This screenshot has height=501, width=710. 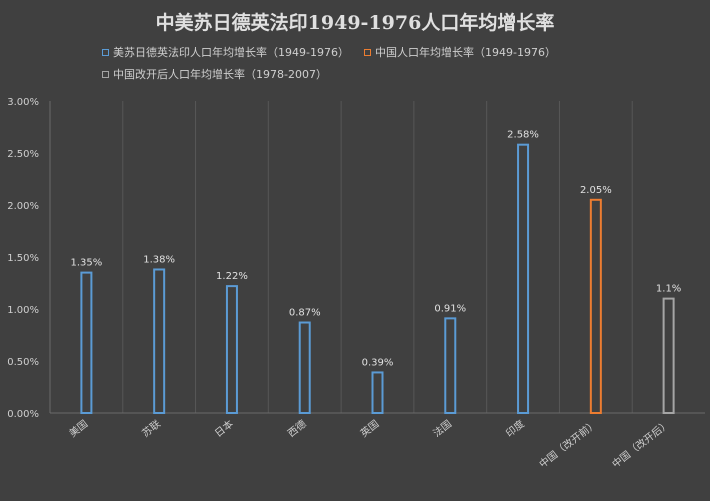 I want to click on x-tick-label: 西德, so click(x=297, y=428).